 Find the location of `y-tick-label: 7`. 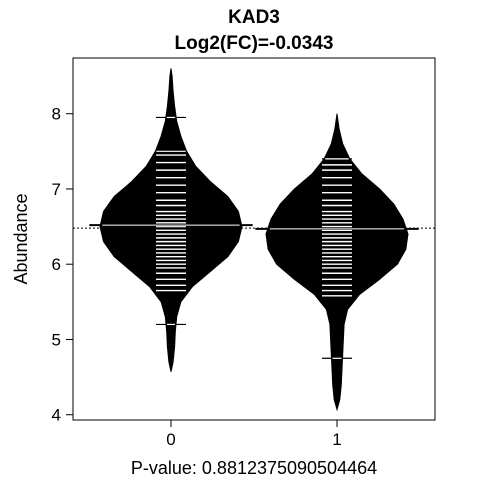

y-tick-label: 7 is located at coordinates (56, 189).